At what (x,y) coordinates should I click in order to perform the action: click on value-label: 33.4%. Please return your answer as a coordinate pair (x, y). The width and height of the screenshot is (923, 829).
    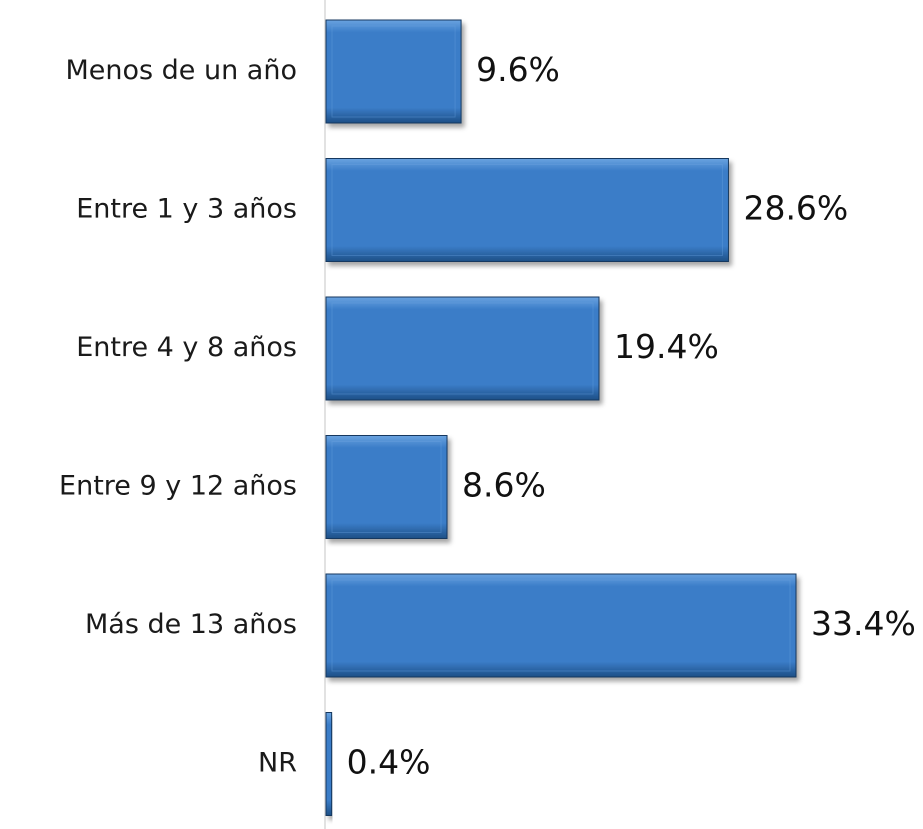
    Looking at the image, I should click on (863, 623).